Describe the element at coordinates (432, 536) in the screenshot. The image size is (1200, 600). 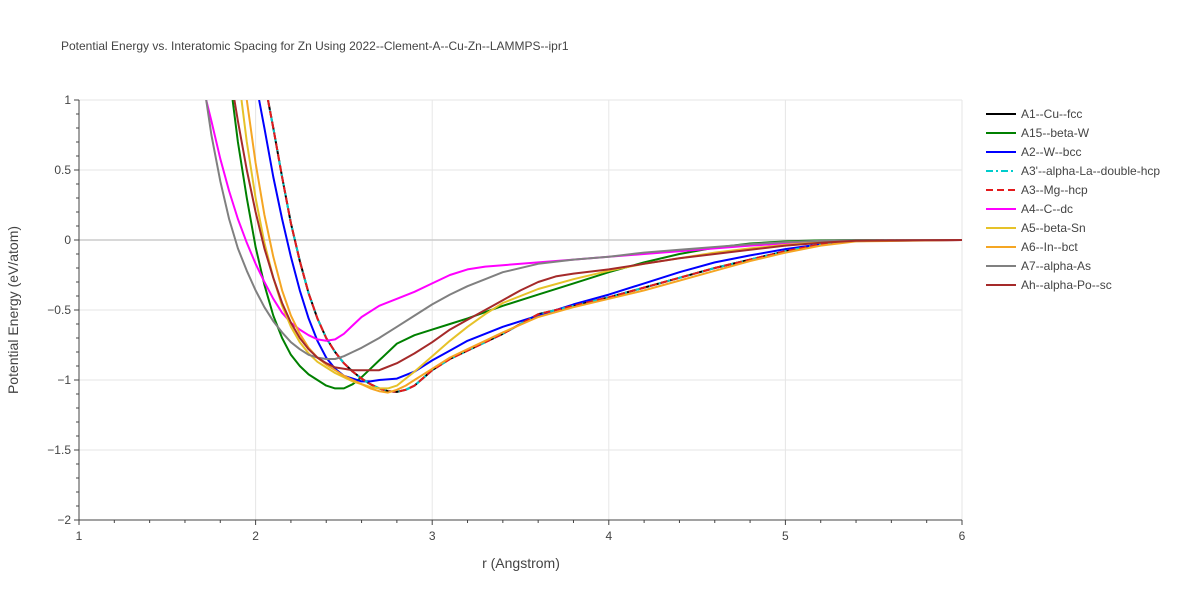
I see `x-tick-label: 3` at that location.